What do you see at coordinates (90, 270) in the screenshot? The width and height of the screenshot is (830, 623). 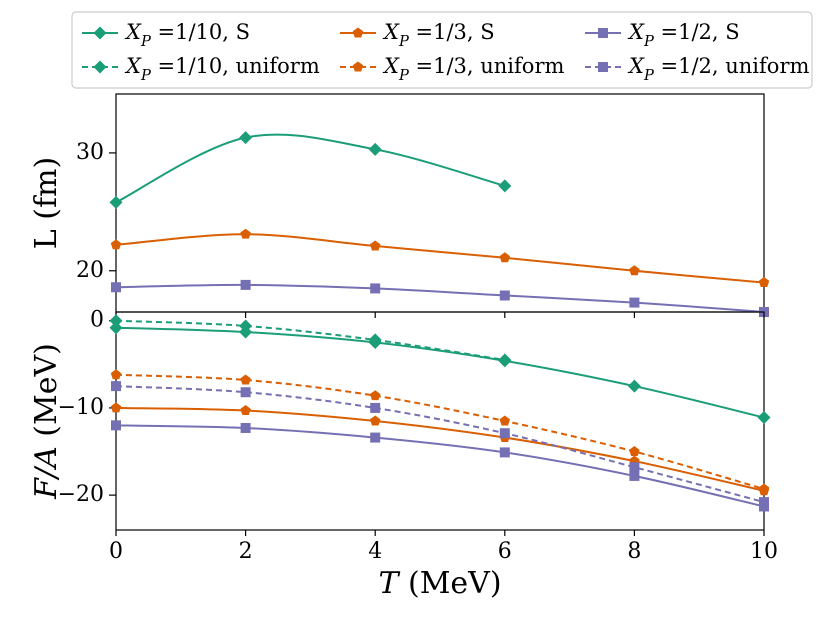 I see `ytick-label: 20` at bounding box center [90, 270].